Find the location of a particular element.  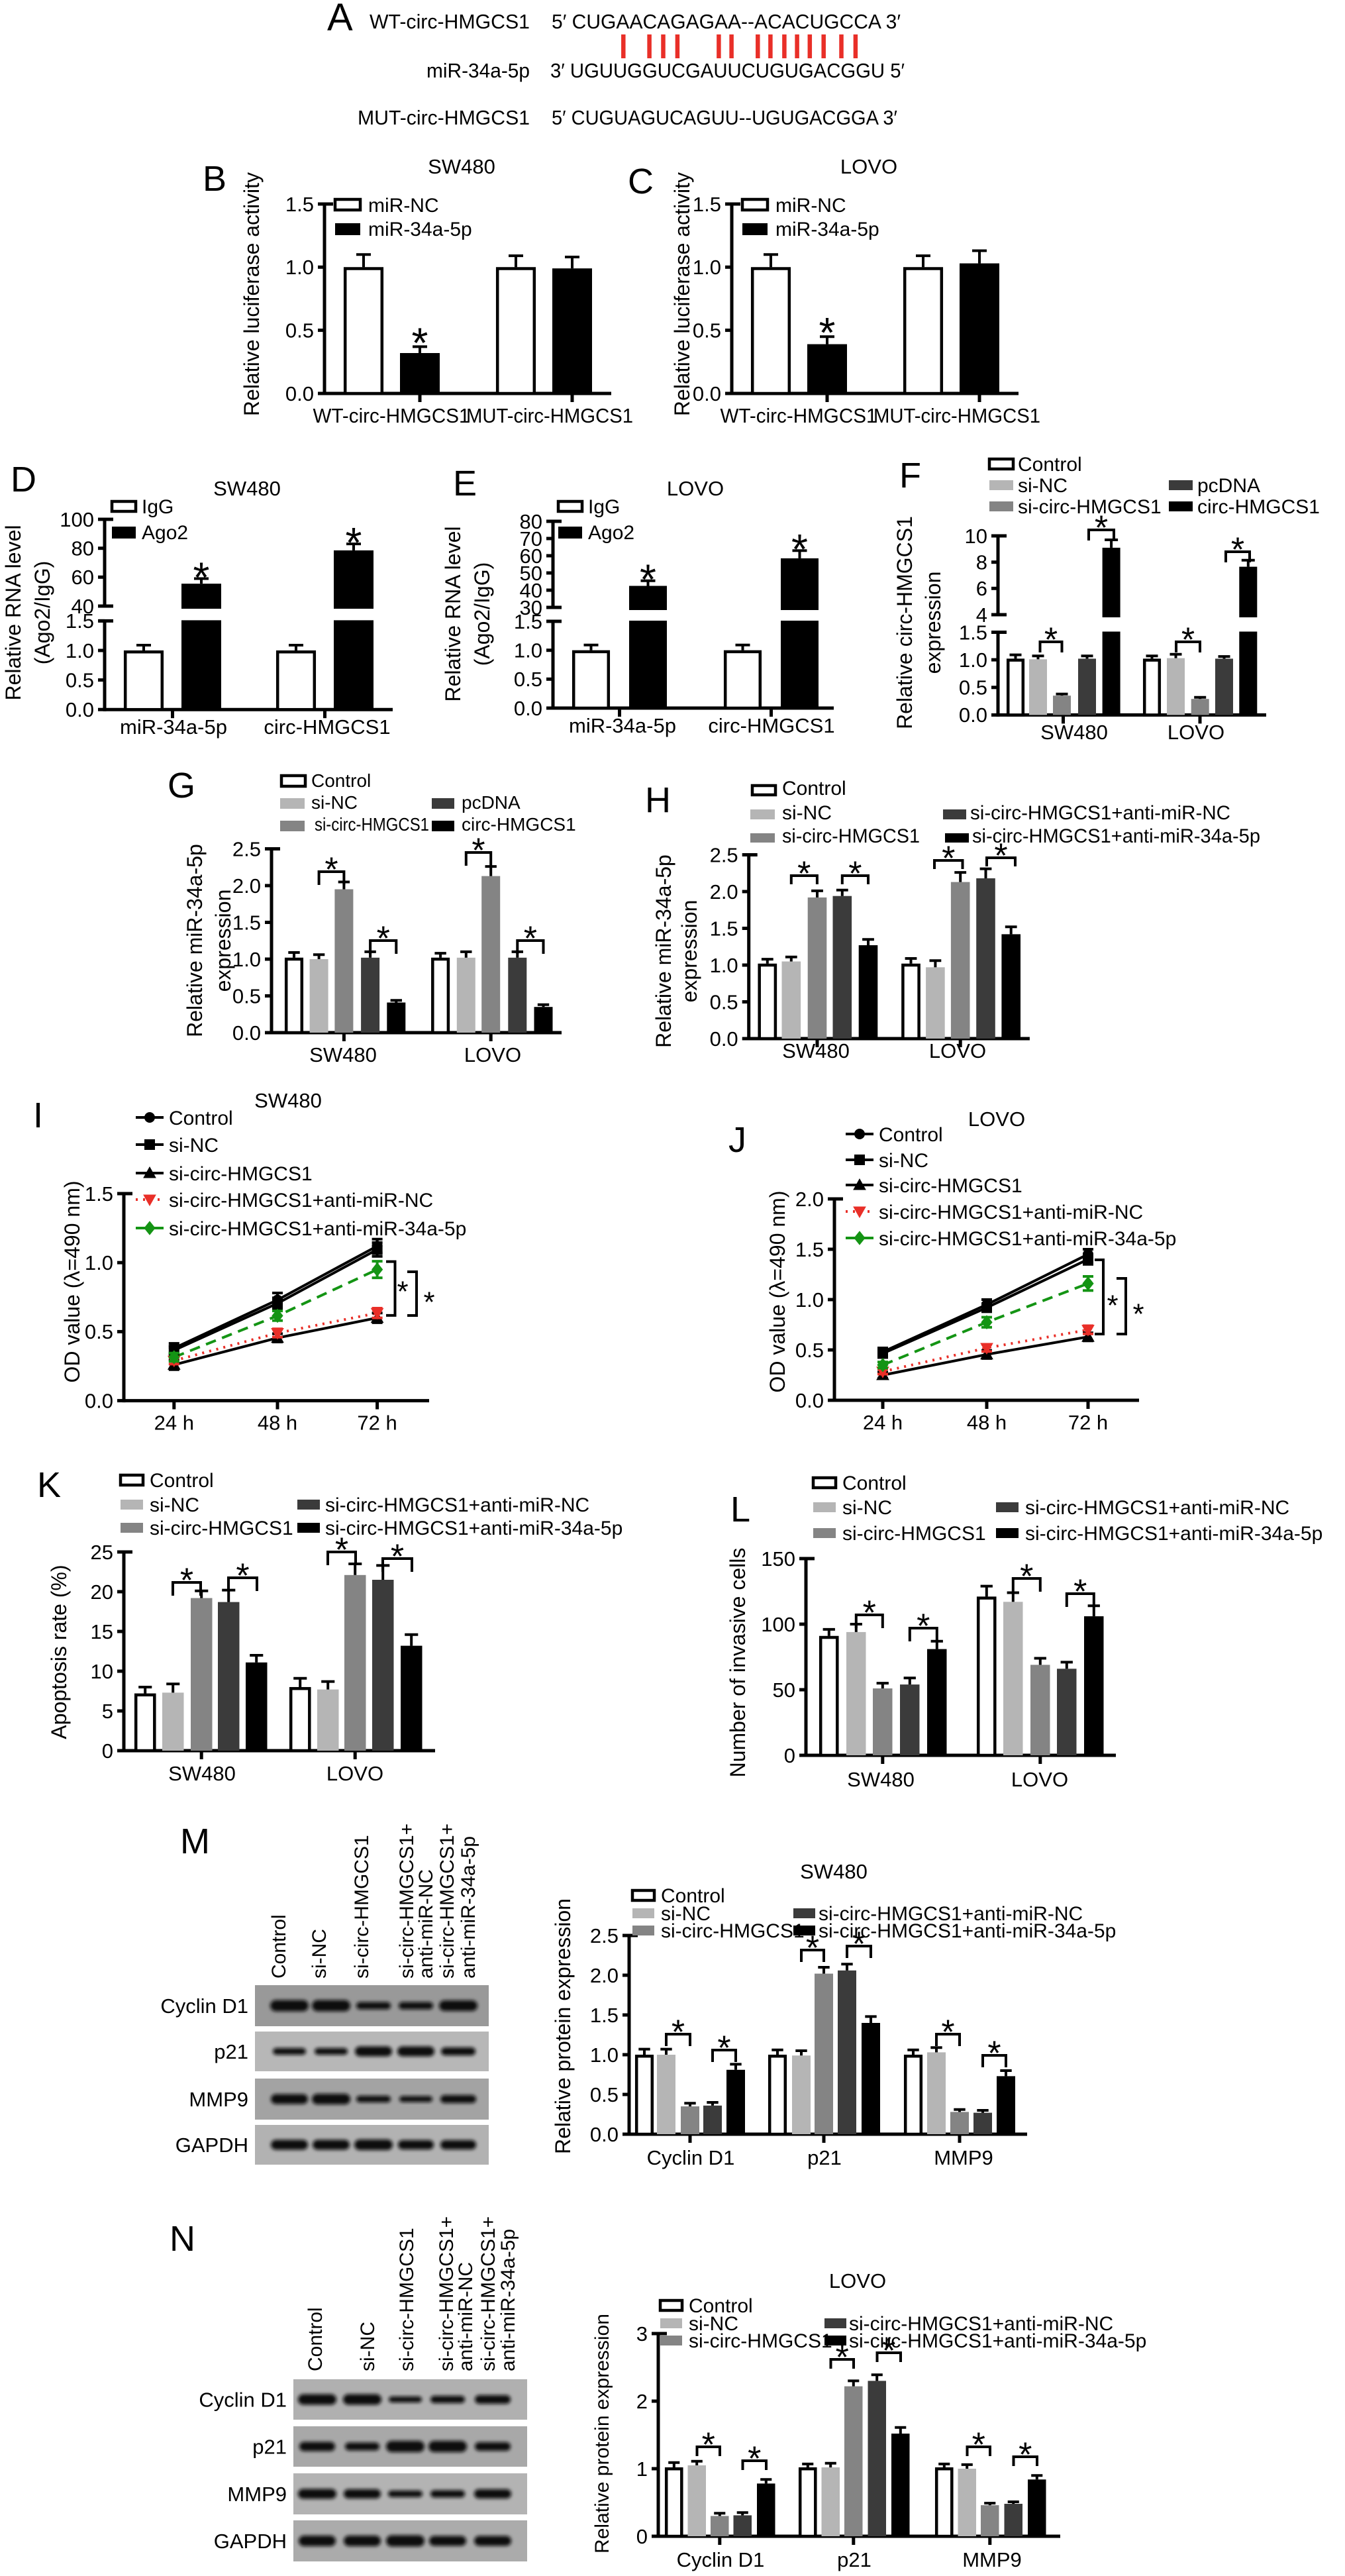

svg-text: 6 is located at coordinates (981, 588).